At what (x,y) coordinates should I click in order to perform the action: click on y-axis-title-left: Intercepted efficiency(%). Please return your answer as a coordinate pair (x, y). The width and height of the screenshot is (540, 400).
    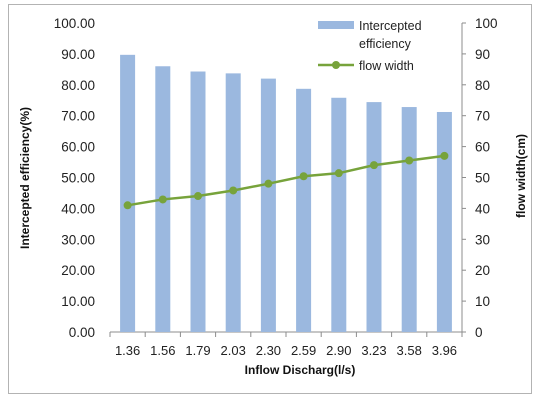
    Looking at the image, I should click on (25, 178).